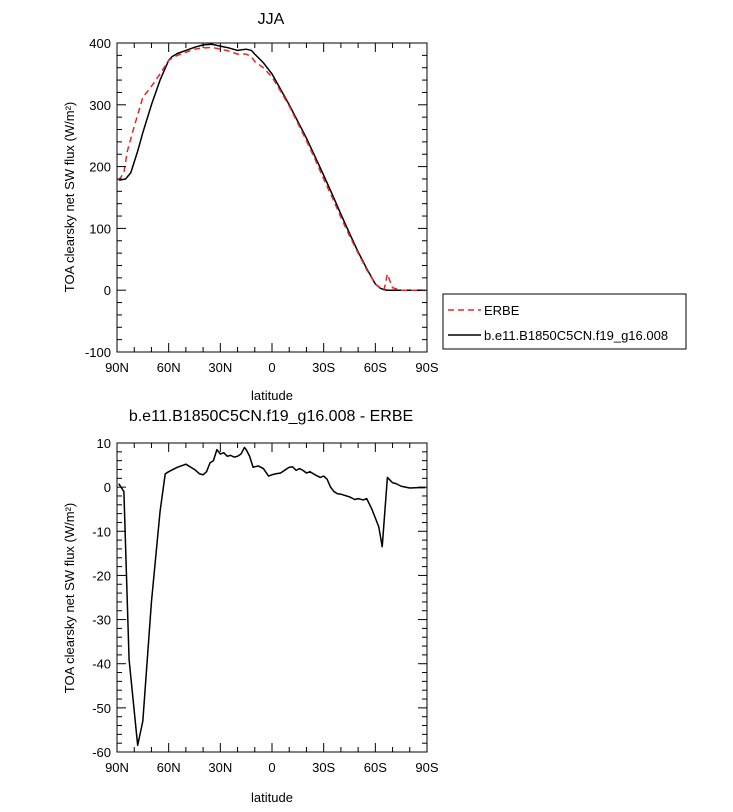  I want to click on bottom-plot-title: b.e11.B1850C5CN.f19_g16.008 - ERBE, so click(271, 416).